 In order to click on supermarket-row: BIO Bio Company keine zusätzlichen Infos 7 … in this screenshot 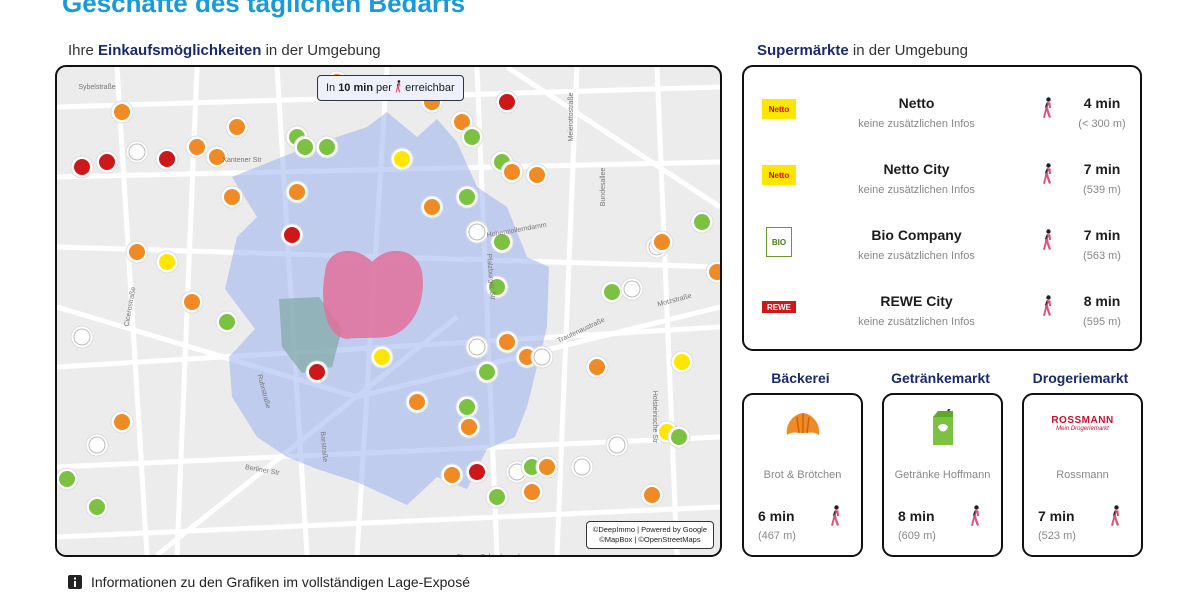, I will do `click(942, 242)`.